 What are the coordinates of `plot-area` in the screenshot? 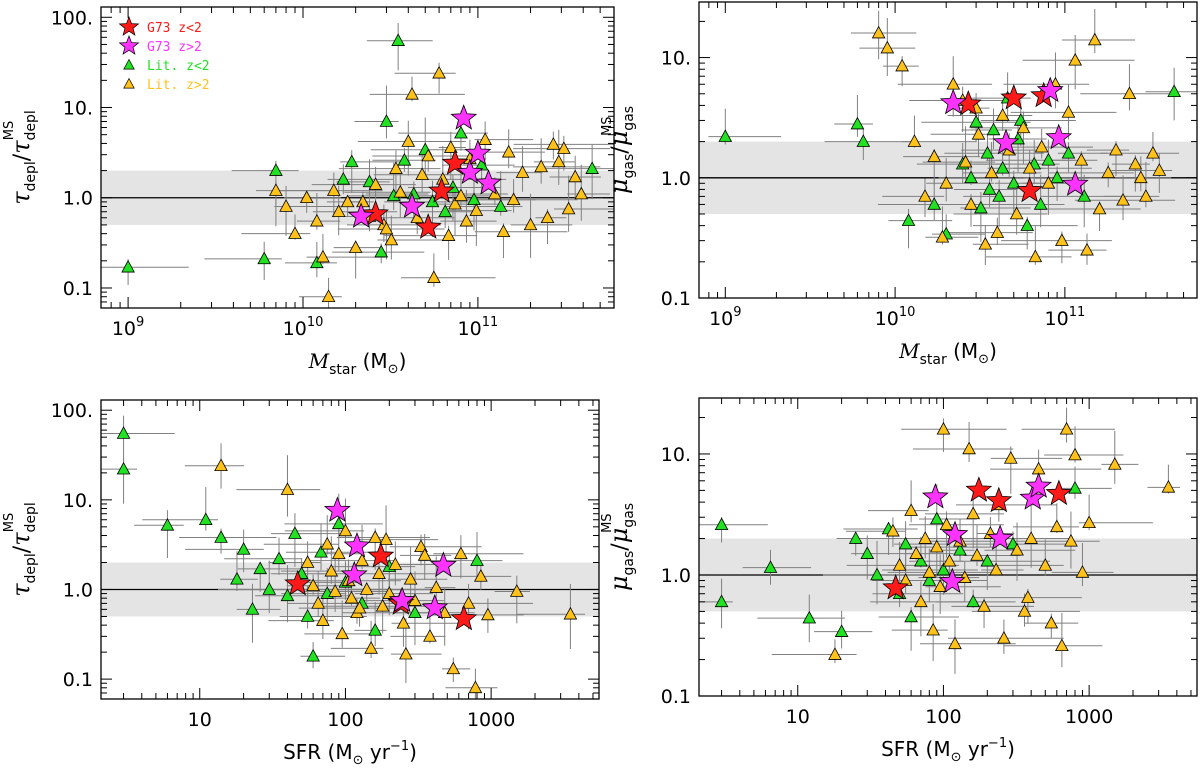 It's located at (948, 540).